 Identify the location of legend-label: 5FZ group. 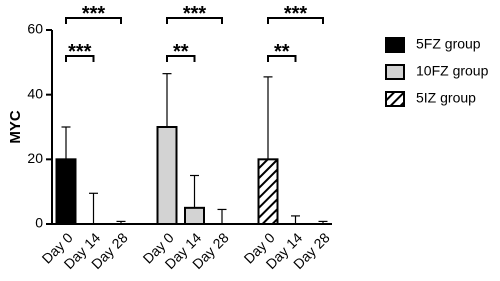
(448, 44).